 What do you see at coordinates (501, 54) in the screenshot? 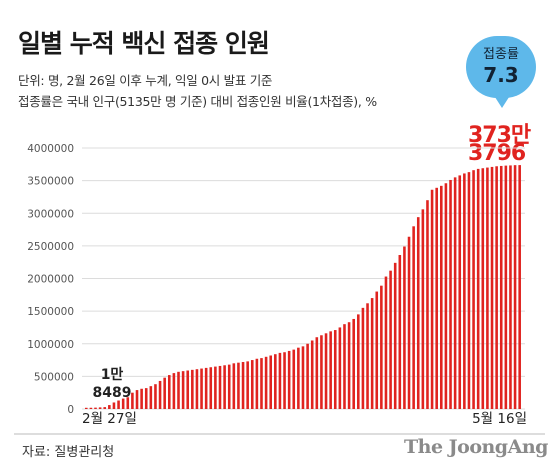
I see `vaccination-rate-label: 접종률` at bounding box center [501, 54].